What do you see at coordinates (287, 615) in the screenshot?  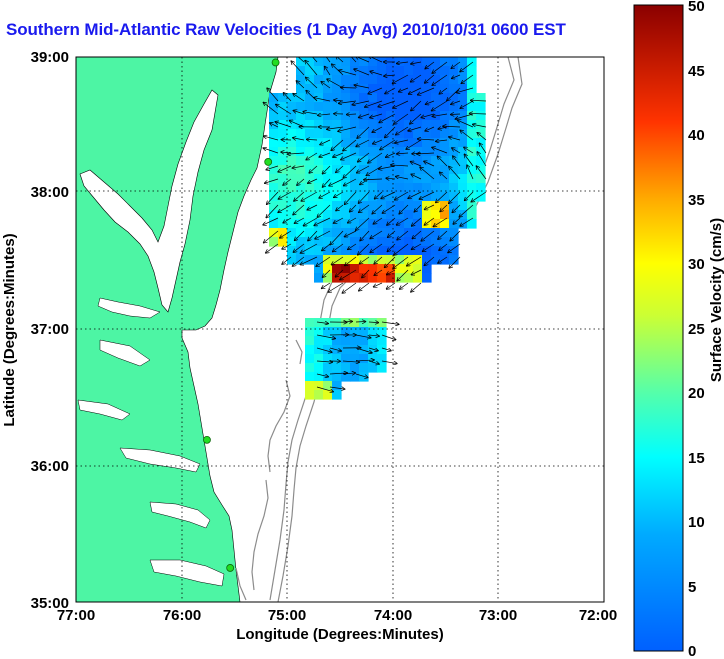 I see `x-tick-label: 75:00` at bounding box center [287, 615].